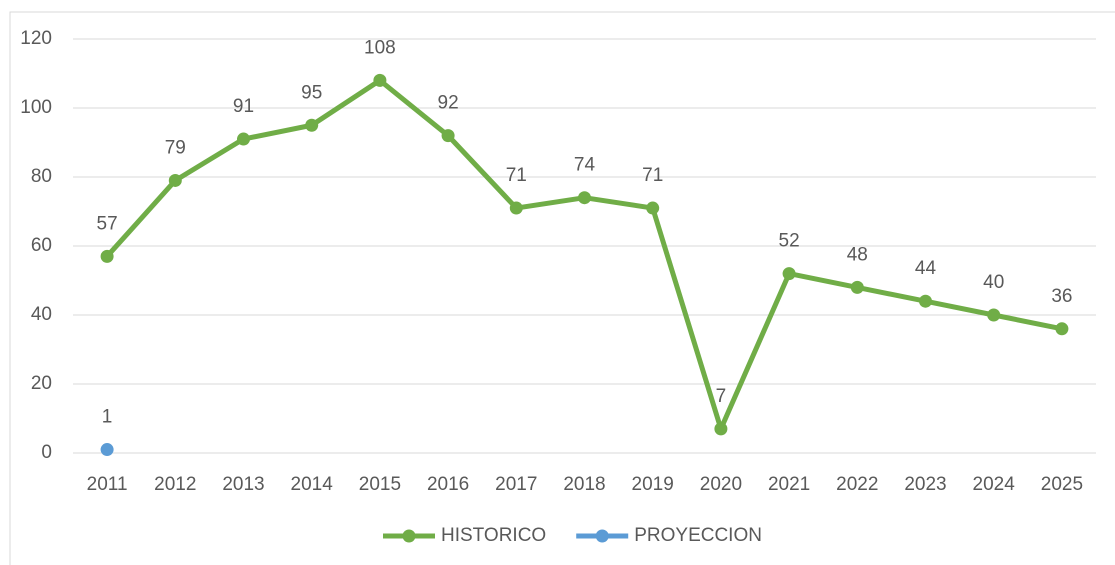 This screenshot has height=565, width=1115. Describe the element at coordinates (243, 484) in the screenshot. I see `x-tick-label: 2013` at that location.